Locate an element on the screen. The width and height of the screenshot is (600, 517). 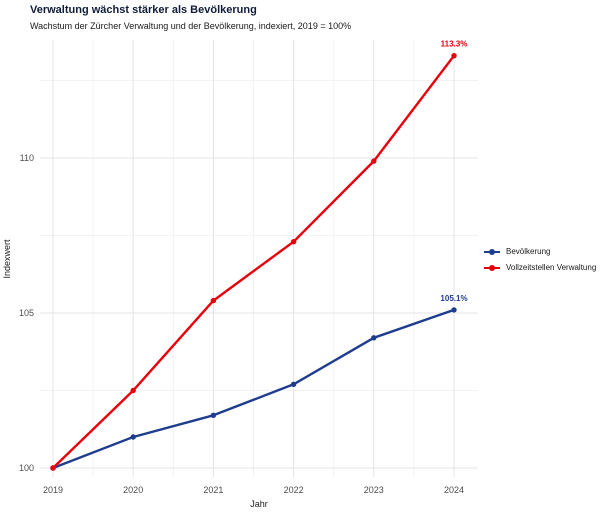
x-tick-label: 2019 is located at coordinates (53, 490).